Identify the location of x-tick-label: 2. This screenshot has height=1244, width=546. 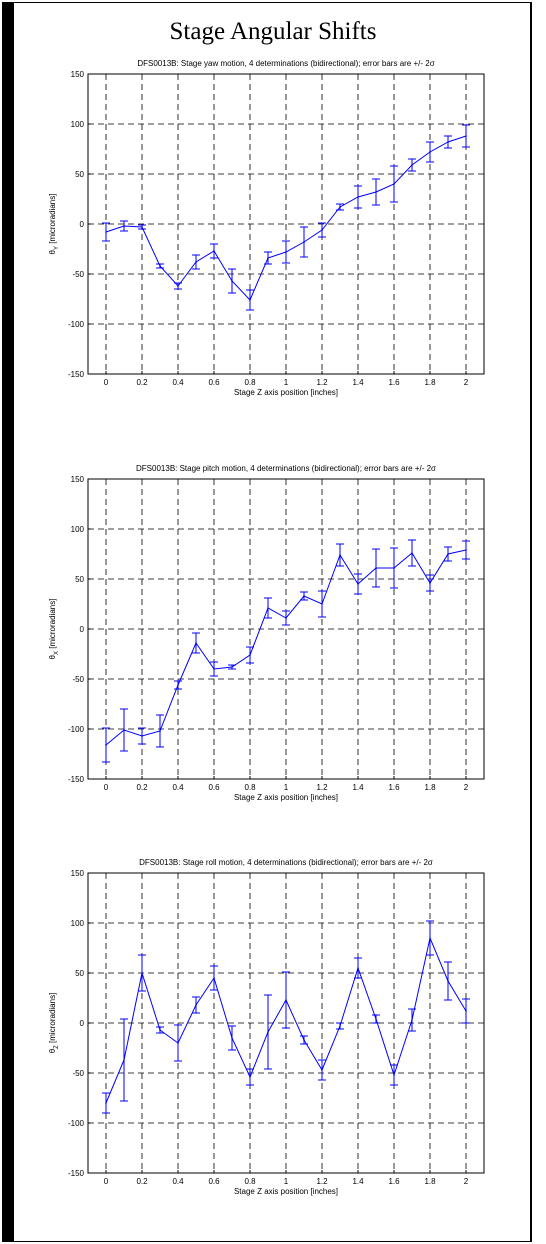
(466, 382).